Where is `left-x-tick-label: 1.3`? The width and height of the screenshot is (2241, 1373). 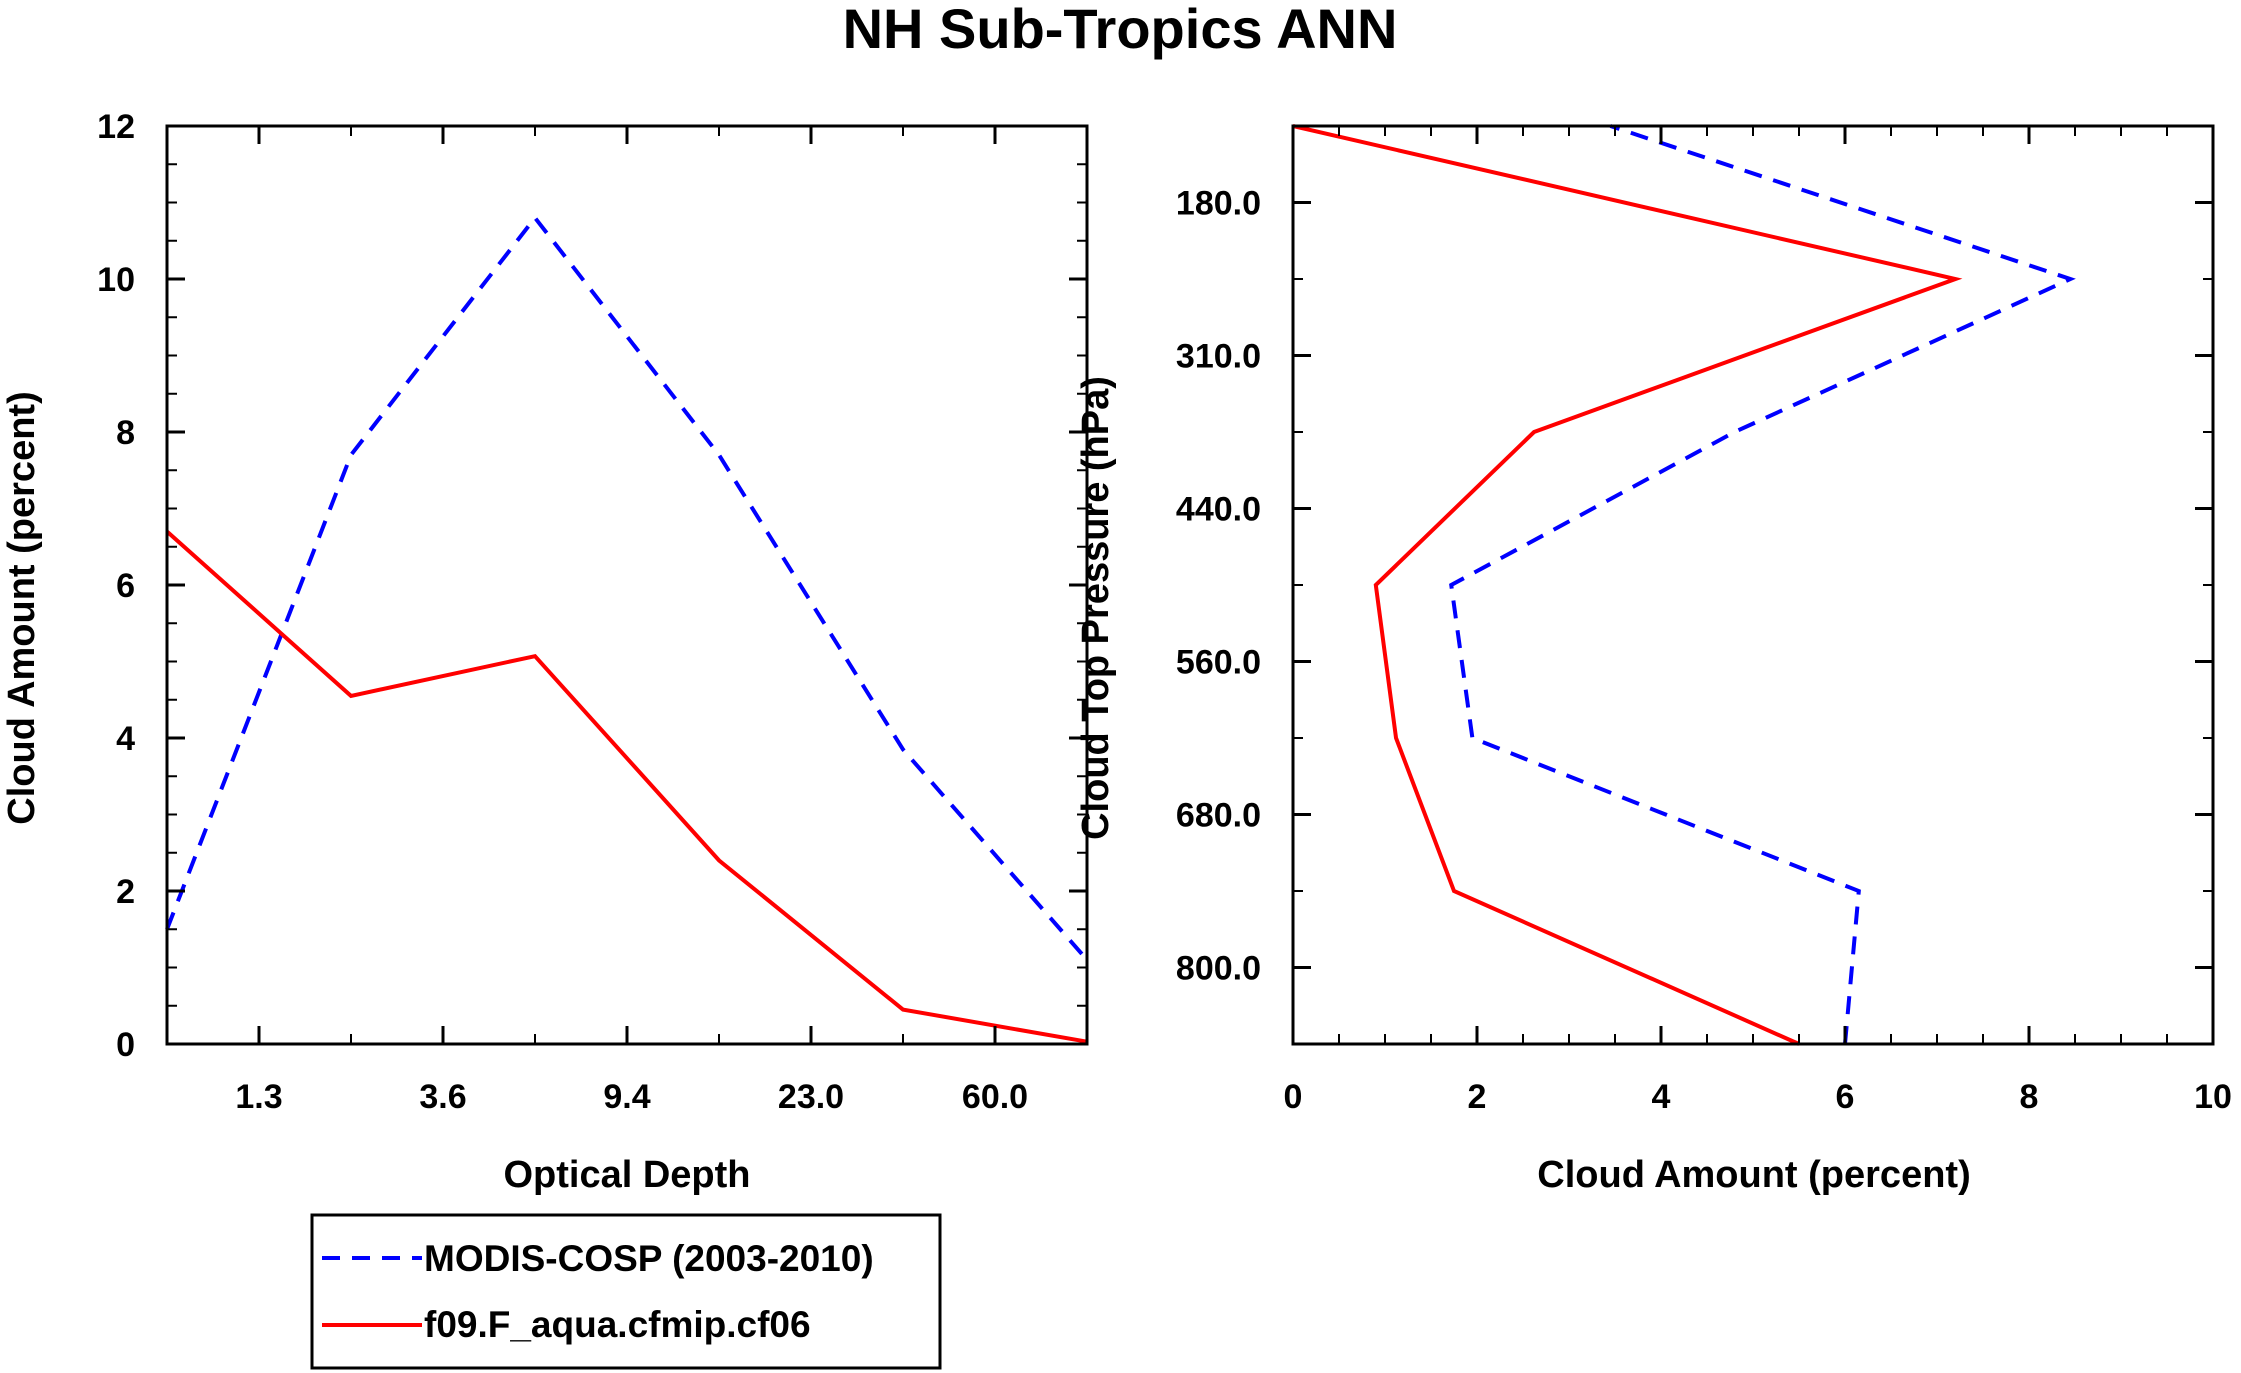
left-x-tick-label: 1.3 is located at coordinates (258, 1097).